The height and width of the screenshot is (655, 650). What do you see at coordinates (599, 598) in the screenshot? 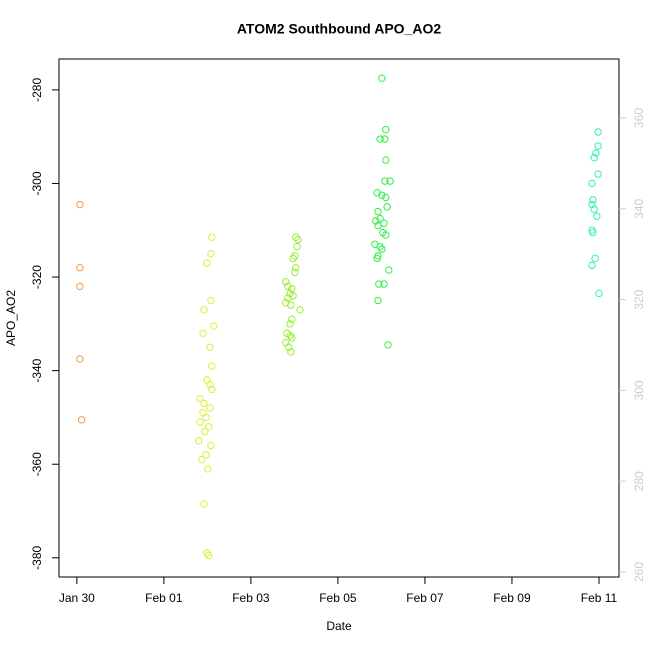
I see `x-tick-label: Feb 11` at bounding box center [599, 598].